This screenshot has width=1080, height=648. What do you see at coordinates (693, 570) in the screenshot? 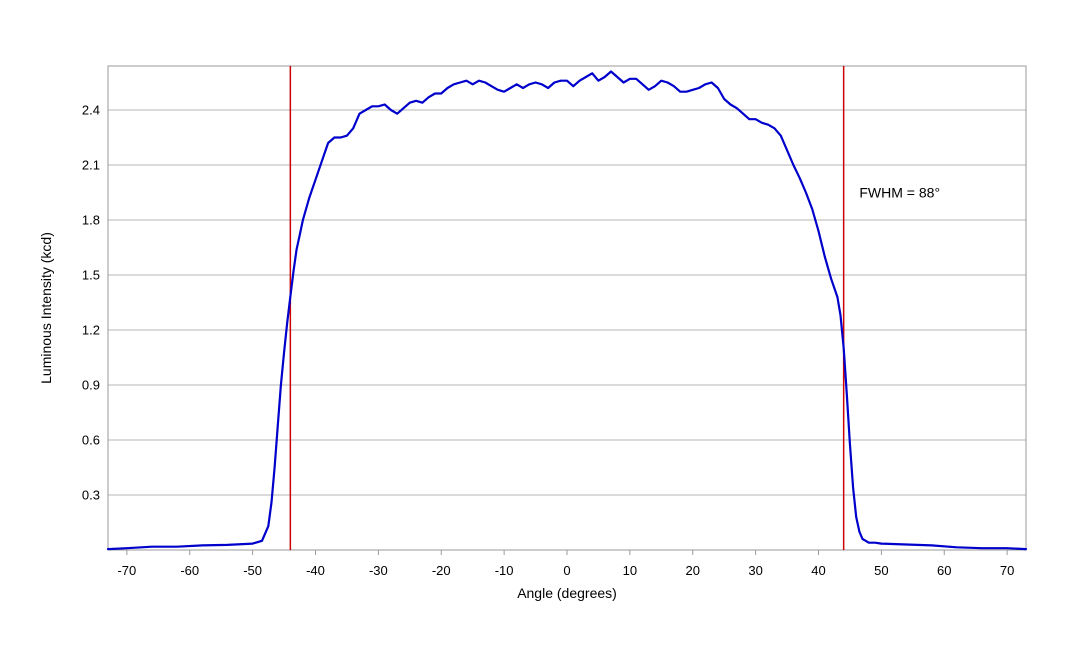
I see `x-tick-label: 20` at bounding box center [693, 570].